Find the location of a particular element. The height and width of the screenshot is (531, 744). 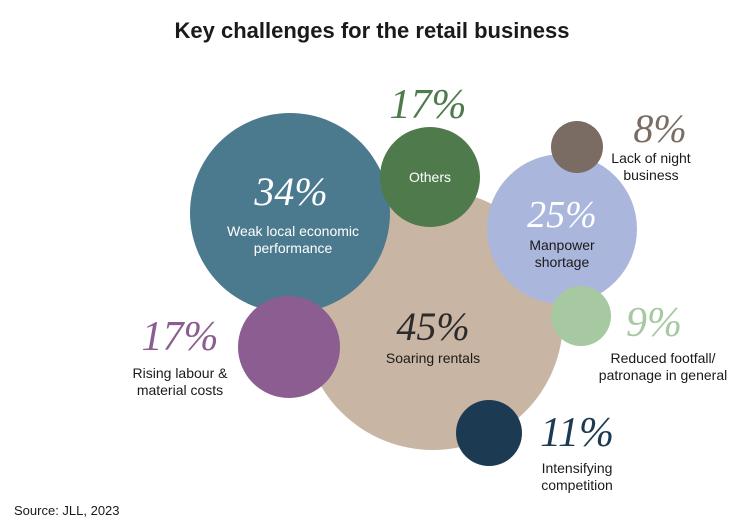

value-label-labour: 17% is located at coordinates (180, 337).